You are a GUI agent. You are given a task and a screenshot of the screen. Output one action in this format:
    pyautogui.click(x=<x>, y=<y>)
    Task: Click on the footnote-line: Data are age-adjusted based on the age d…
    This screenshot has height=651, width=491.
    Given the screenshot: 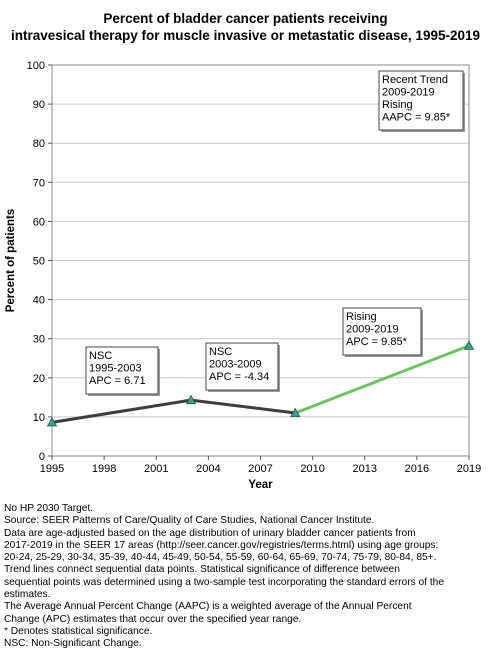 What is the action you would take?
    pyautogui.click(x=210, y=533)
    